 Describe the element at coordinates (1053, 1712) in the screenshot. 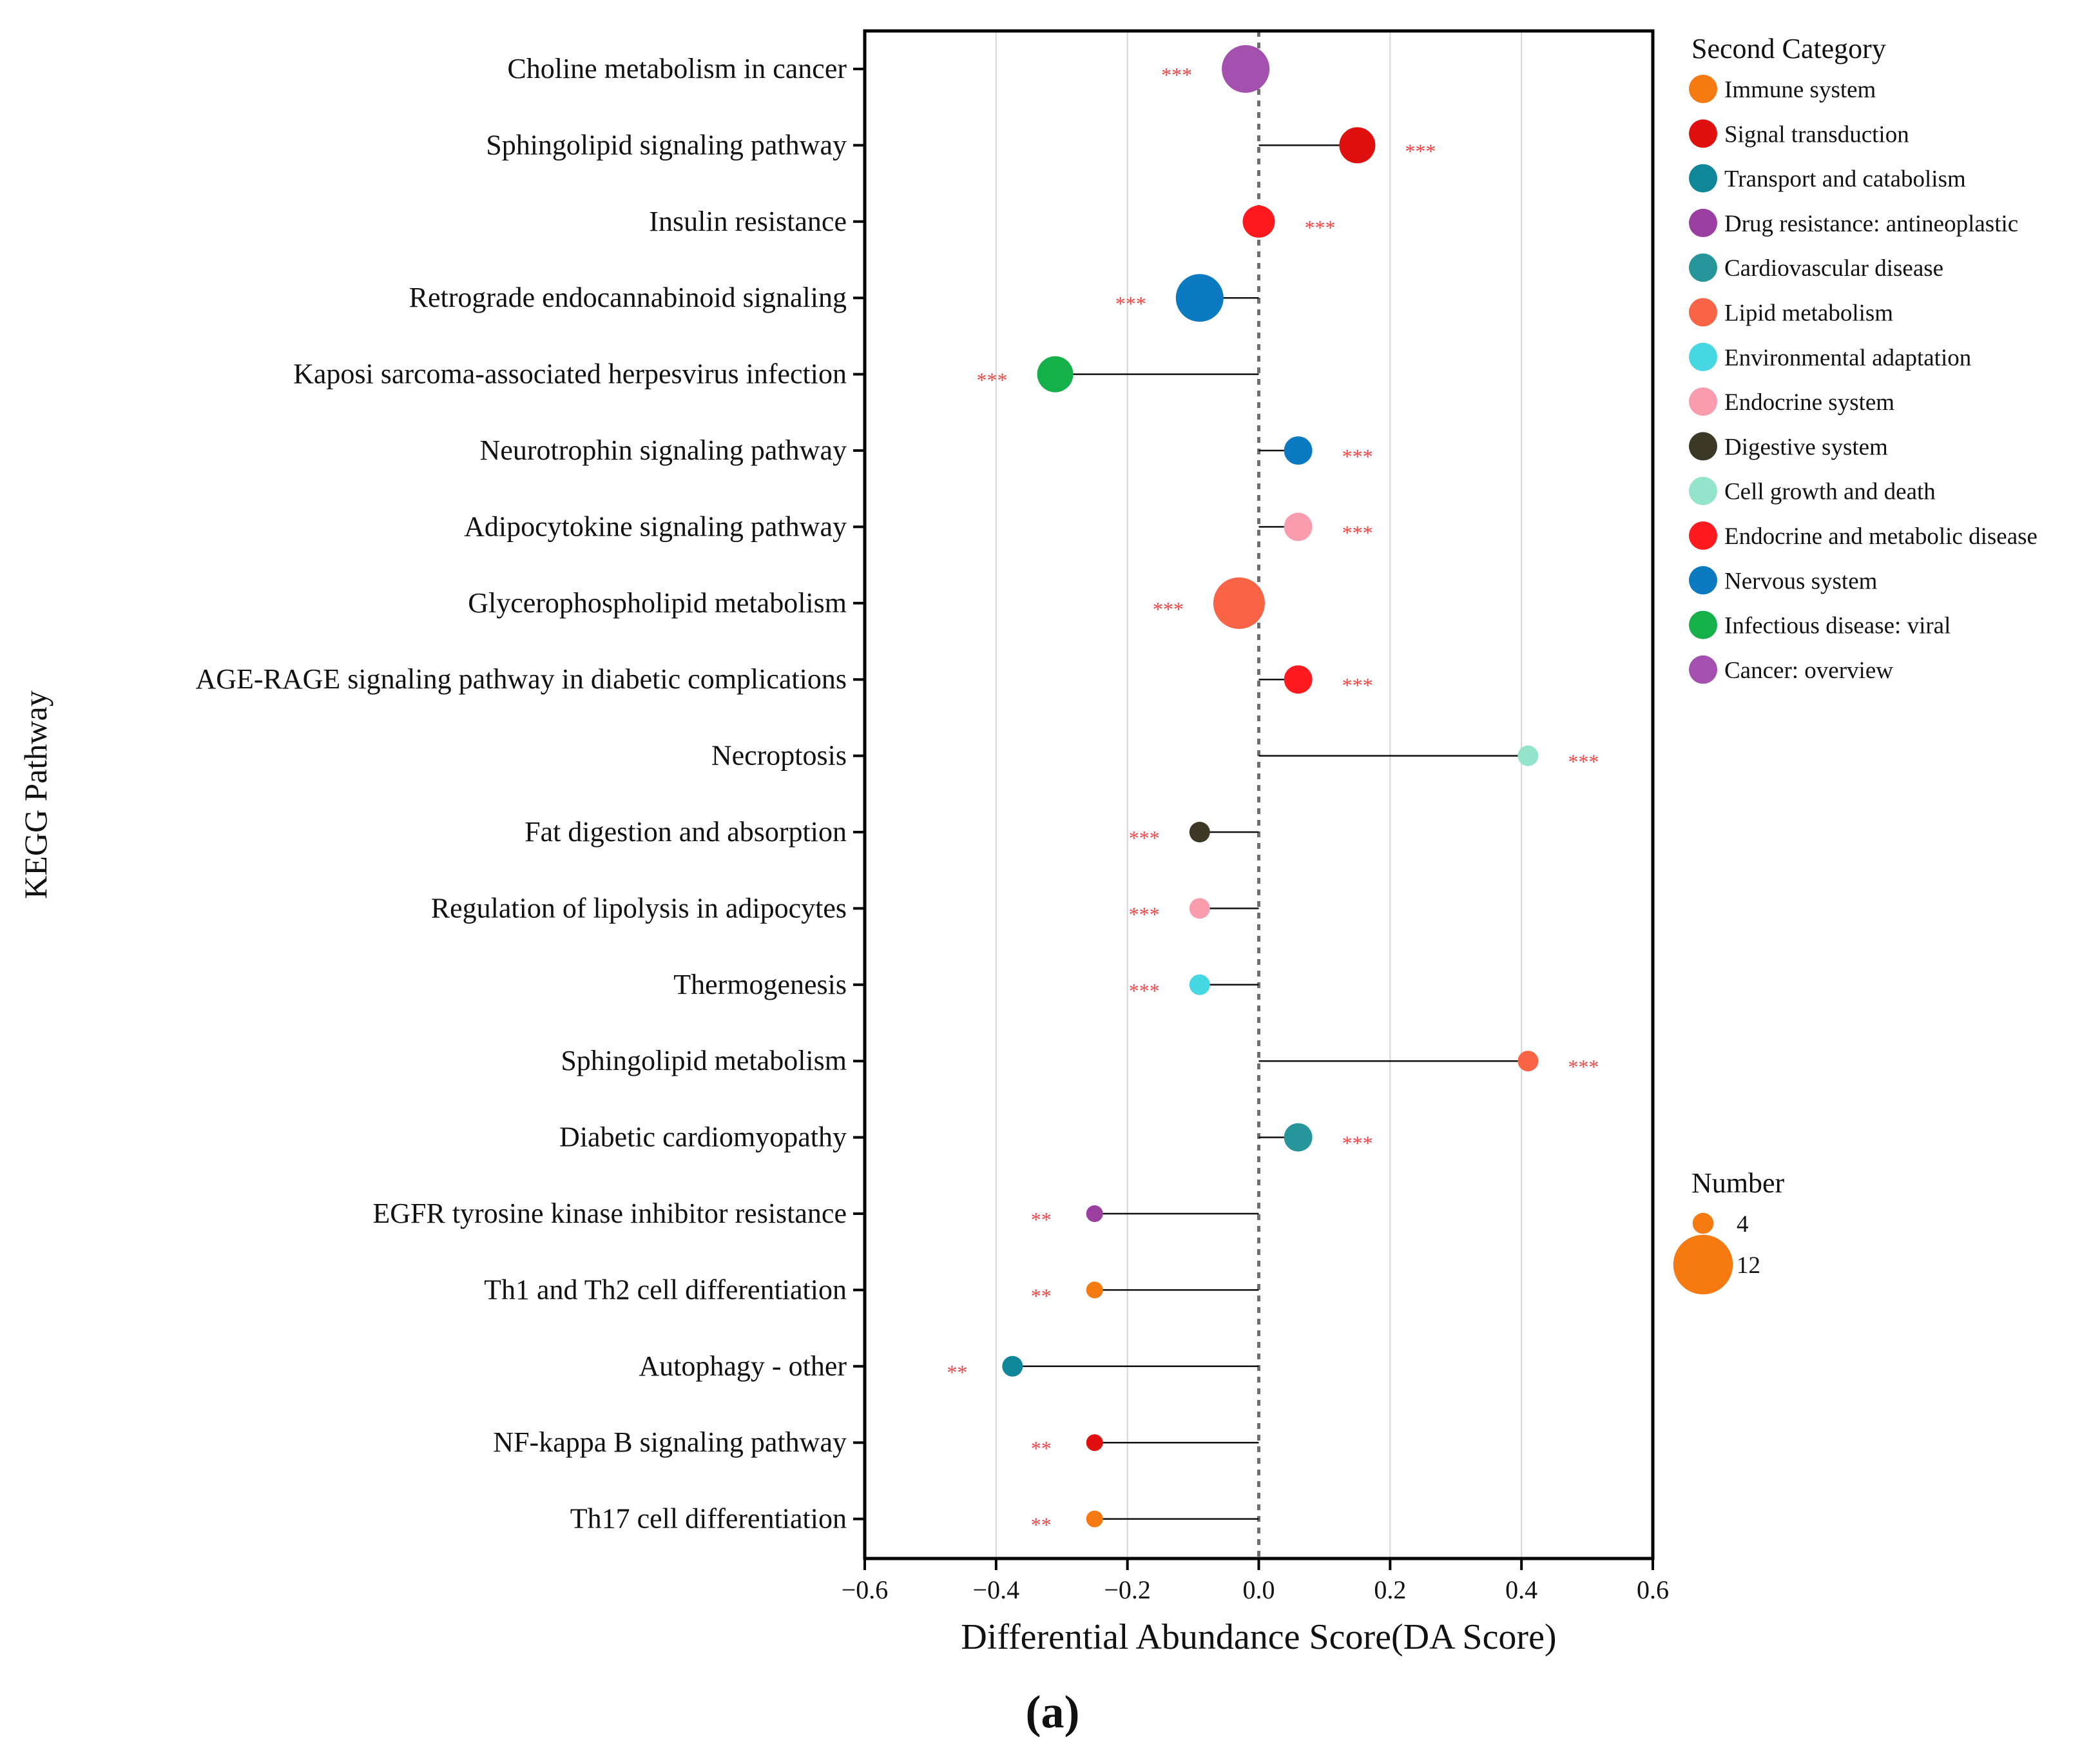

I see `panel-label: (a)` at that location.